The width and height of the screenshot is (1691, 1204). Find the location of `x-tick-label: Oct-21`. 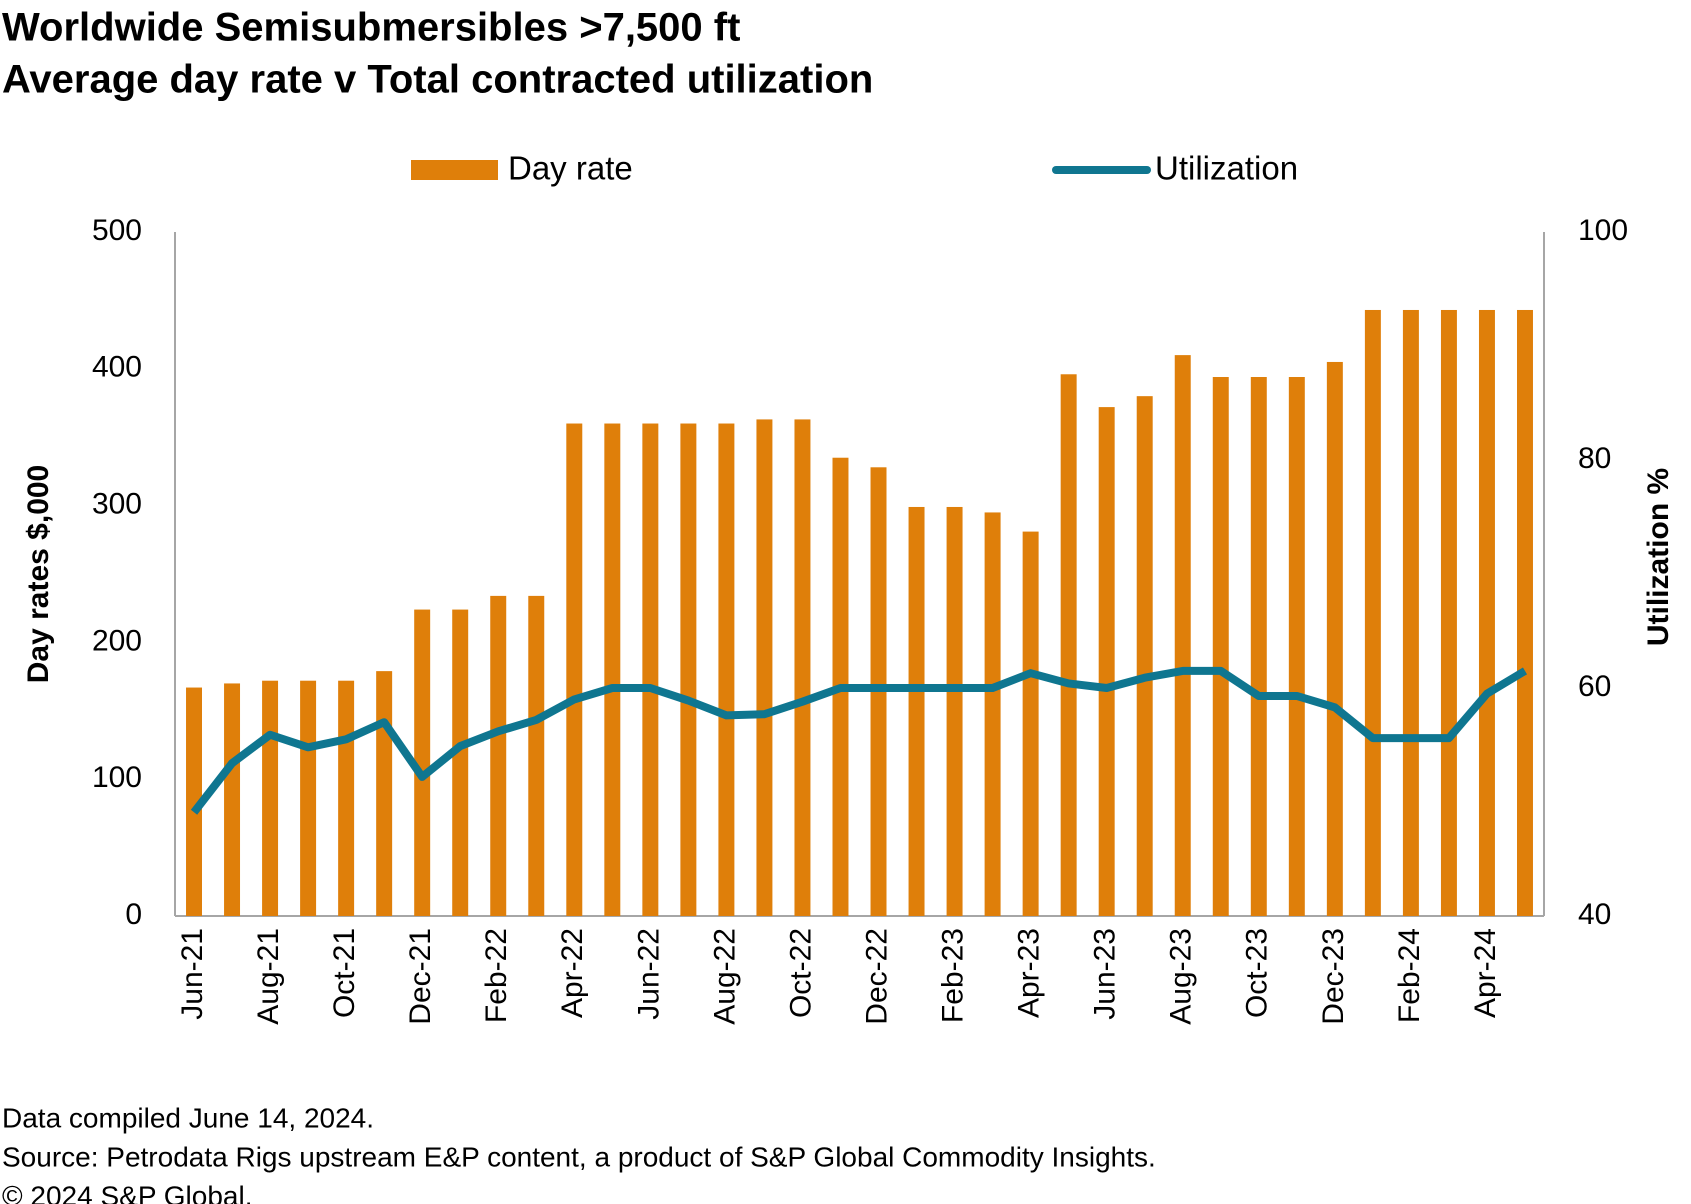

x-tick-label: Oct-21 is located at coordinates (344, 973).